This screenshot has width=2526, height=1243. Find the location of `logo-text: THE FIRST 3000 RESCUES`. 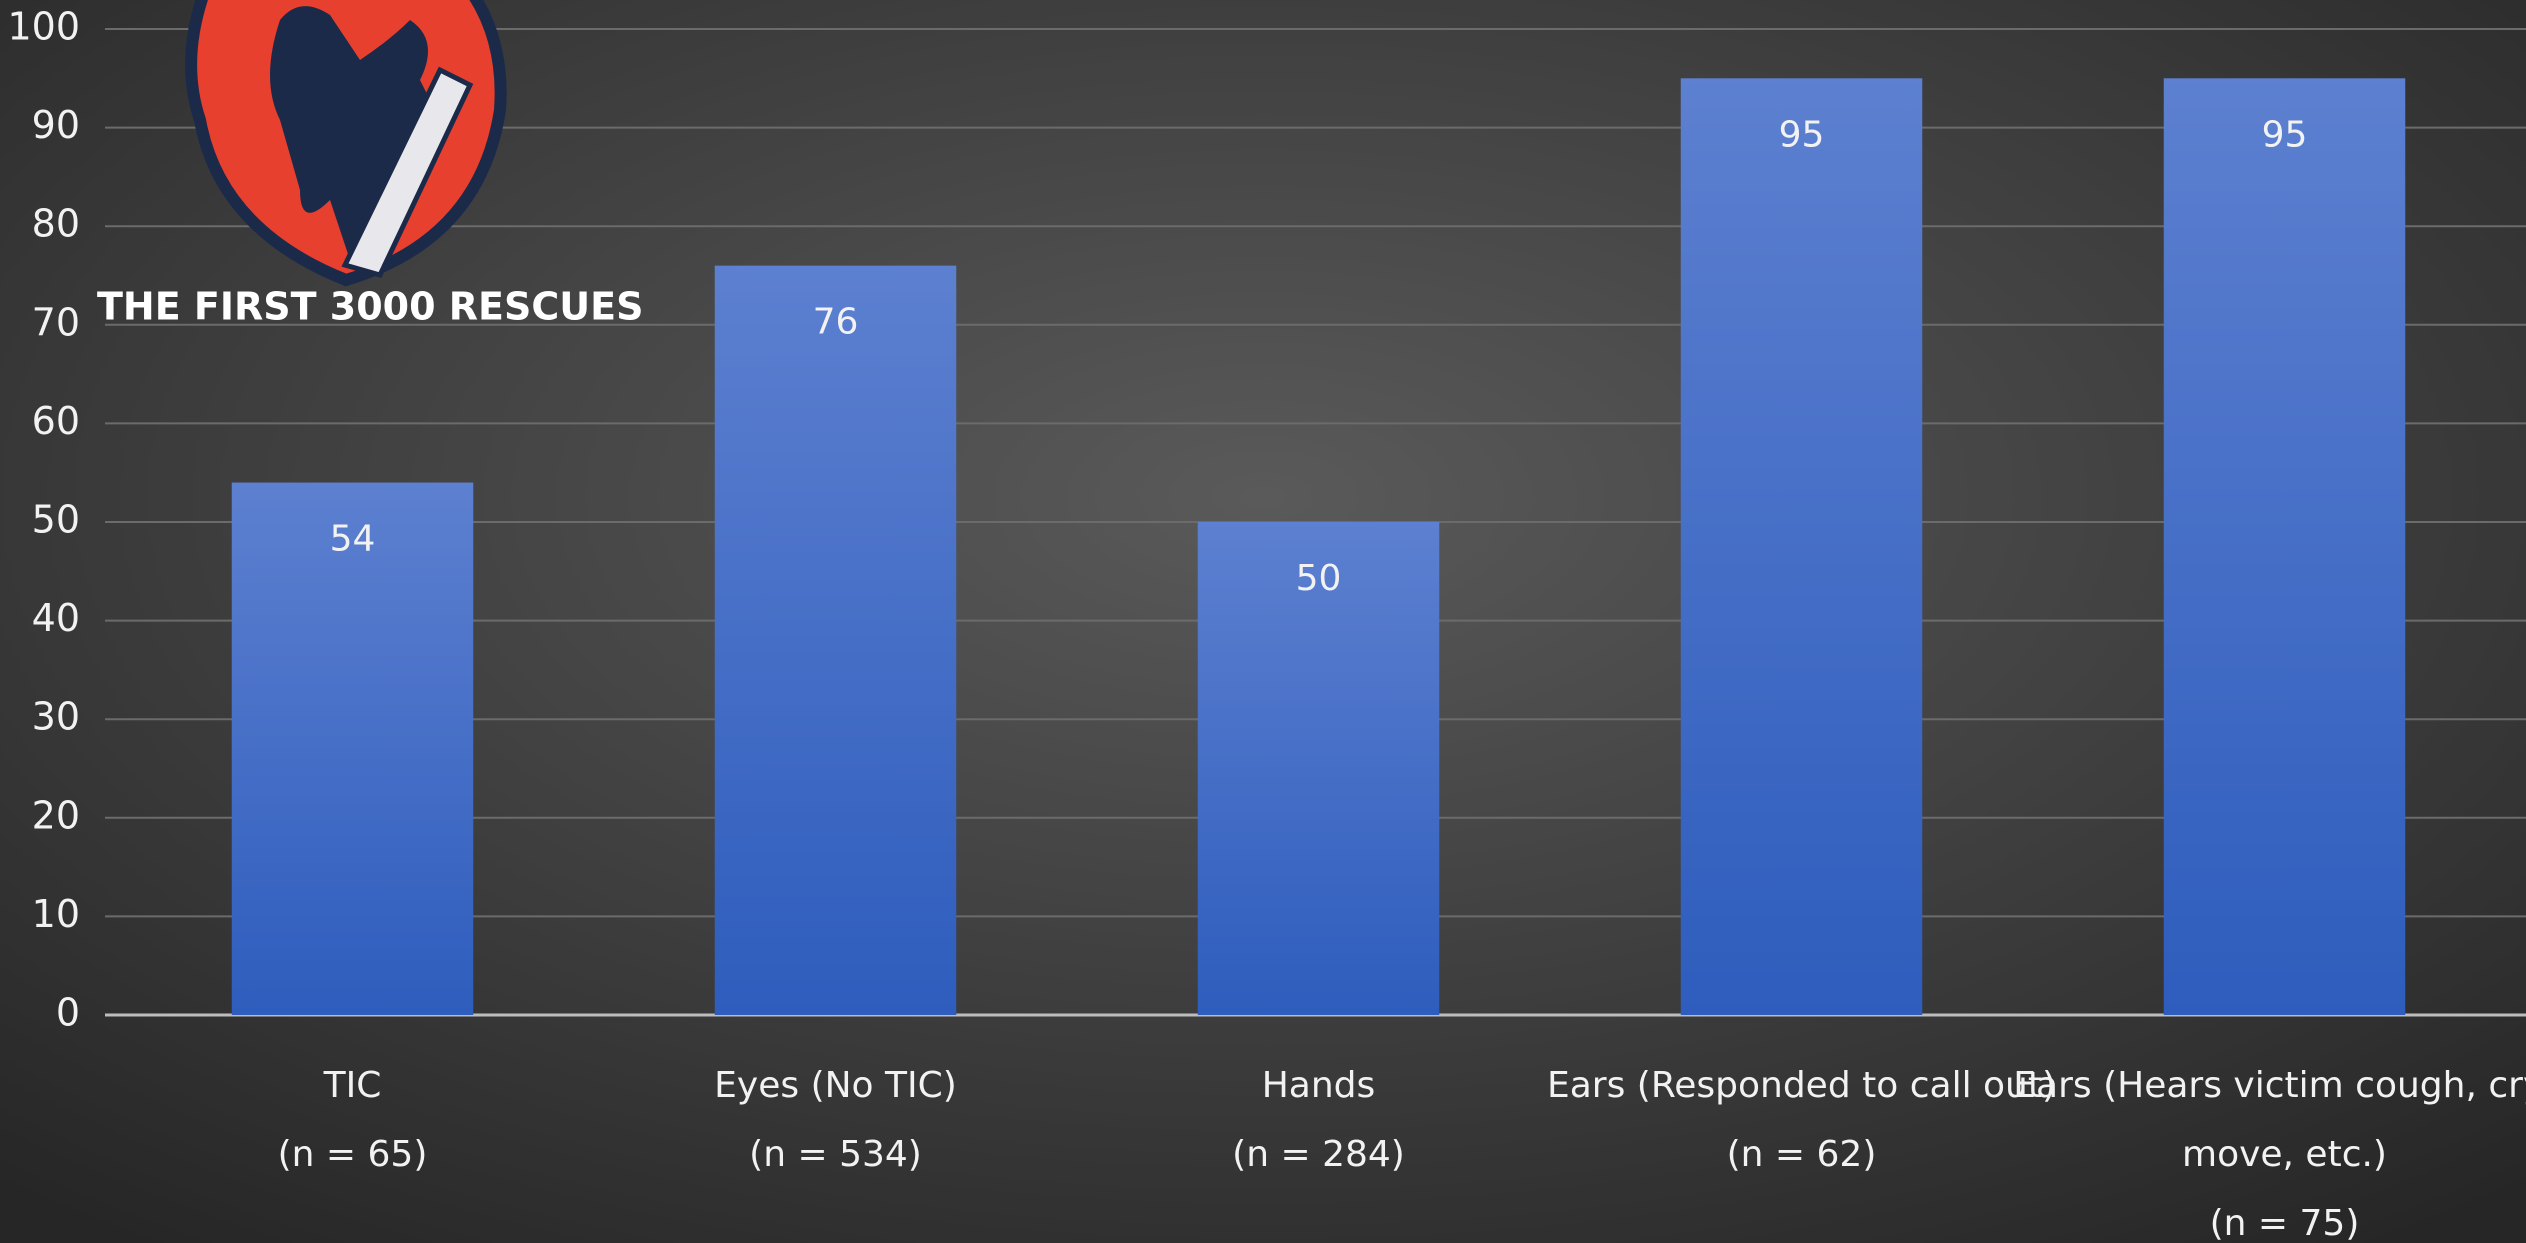

logo-text: THE FIRST 3000 RESCUES is located at coordinates (370, 307).